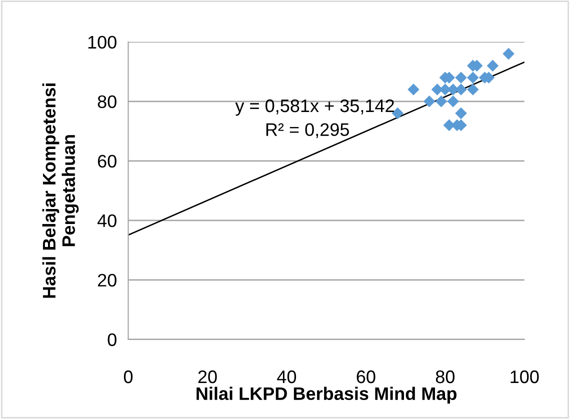 This screenshot has height=419, width=570. I want to click on x-tick-label: 100, so click(524, 377).